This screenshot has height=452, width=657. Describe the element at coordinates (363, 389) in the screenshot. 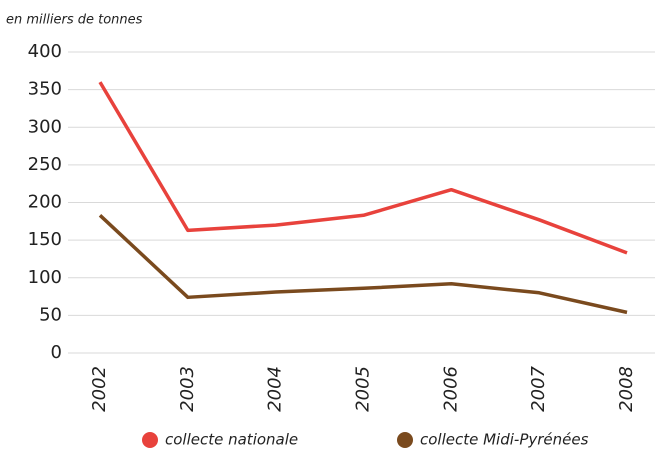

I see `x-tick-label: 2005` at that location.